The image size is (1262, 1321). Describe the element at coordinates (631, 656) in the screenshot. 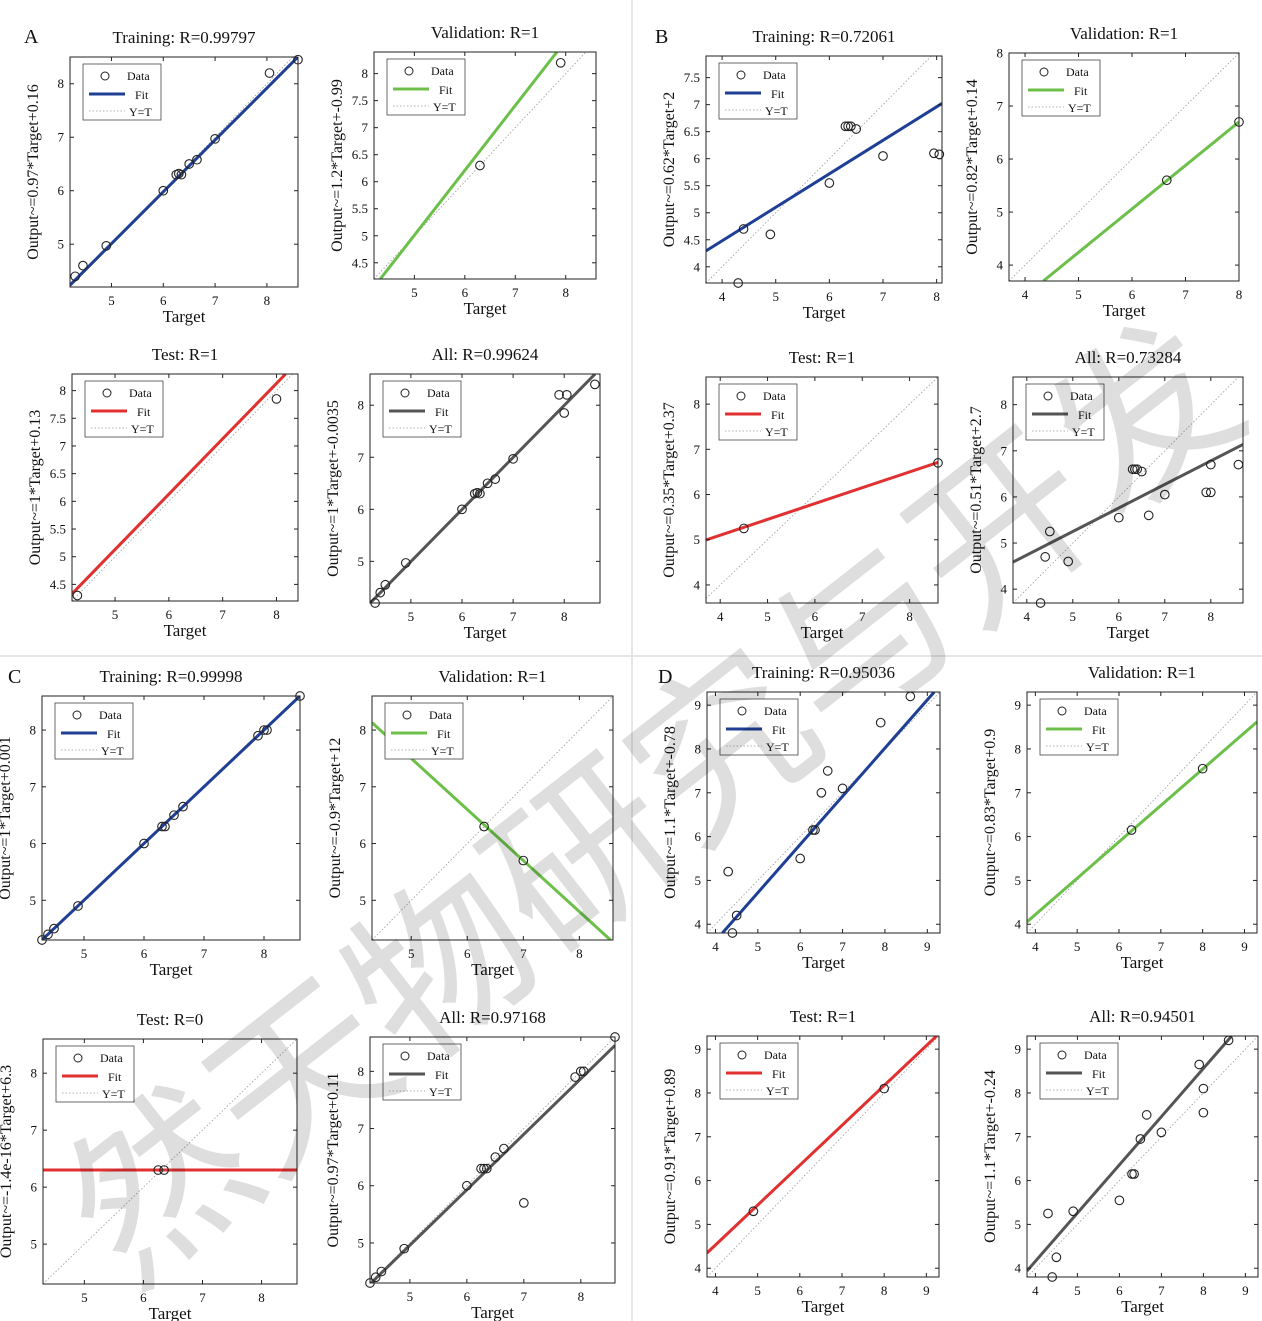

I see `horizontal-divider` at that location.